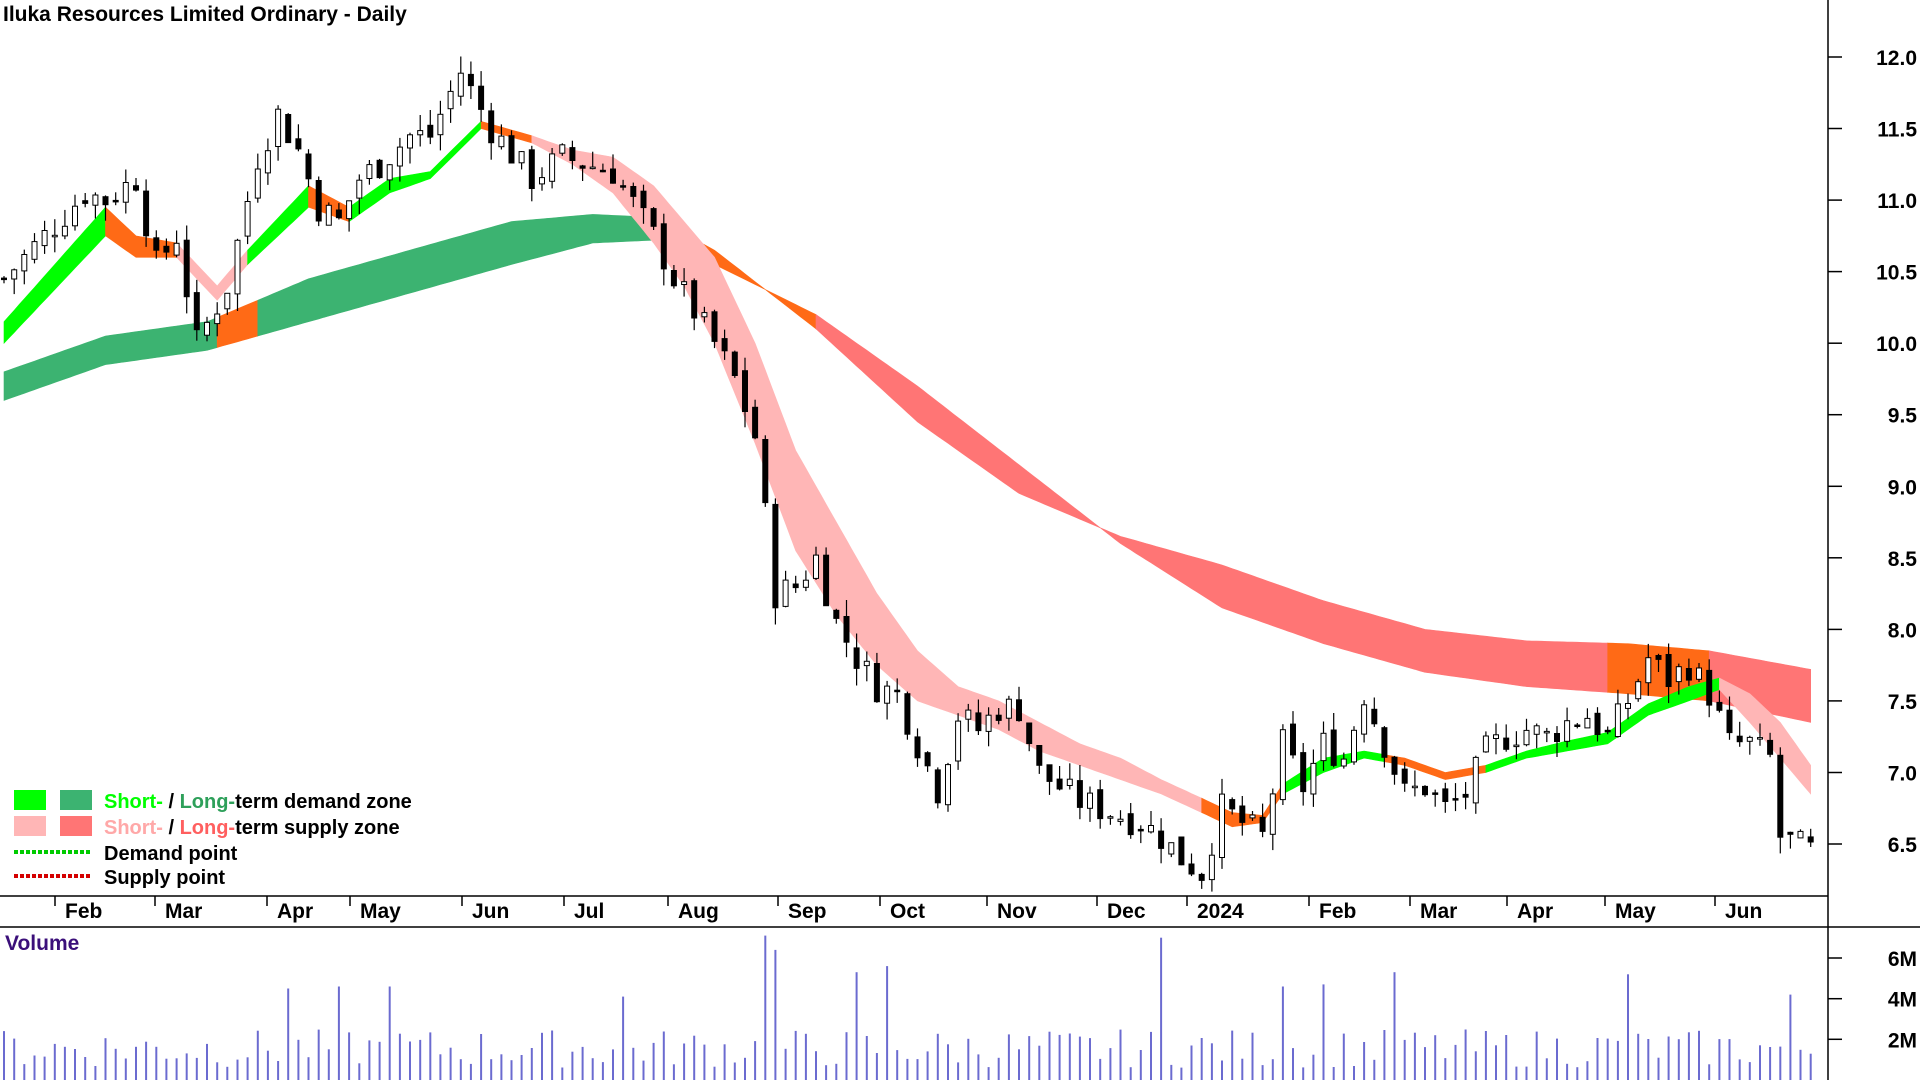 This screenshot has height=1080, width=1920. What do you see at coordinates (208, 802) in the screenshot?
I see `legend-demand-long-label: Long-` at bounding box center [208, 802].